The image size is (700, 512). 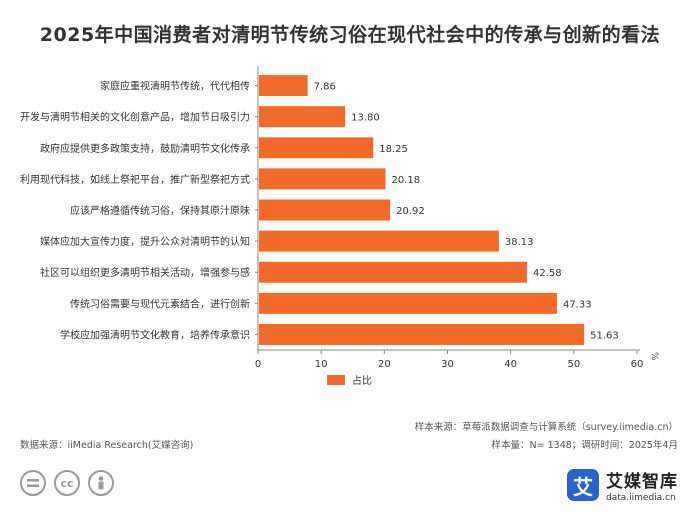 What do you see at coordinates (584, 445) in the screenshot?
I see `sample-size: 样本量：N= 1348；调研时间：2025年4月` at bounding box center [584, 445].